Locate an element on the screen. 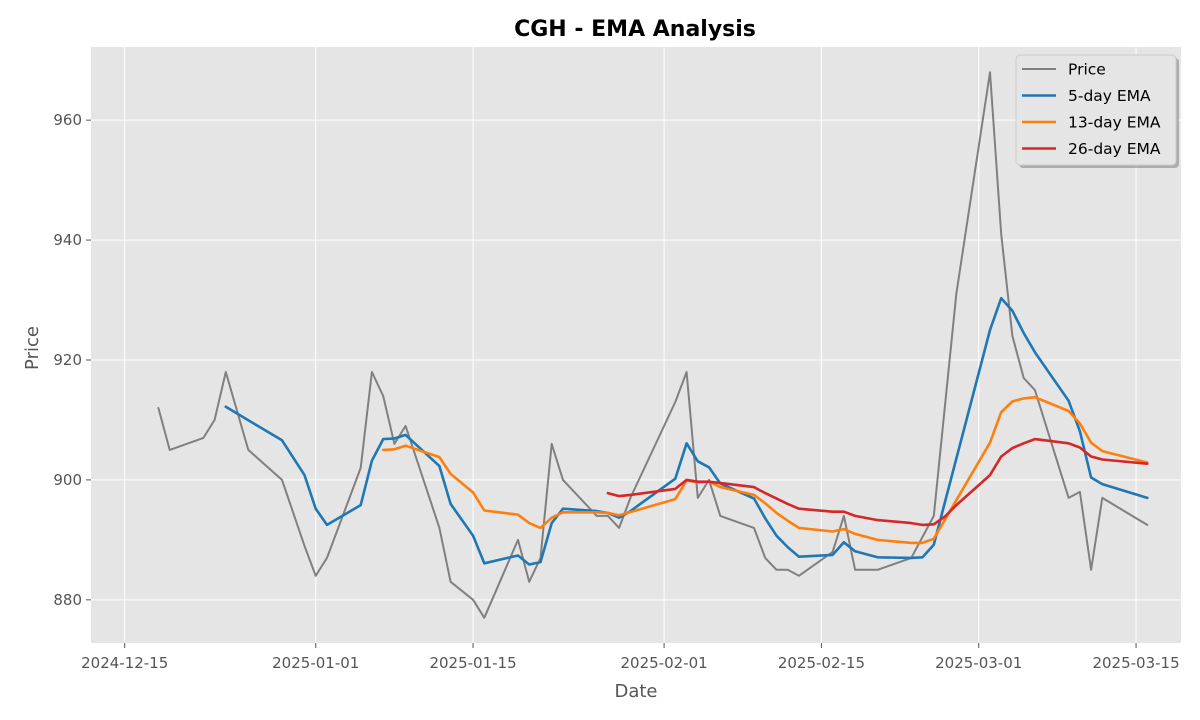  y-axis-ticks: 880 900 920 940 960 is located at coordinates (72, 360).